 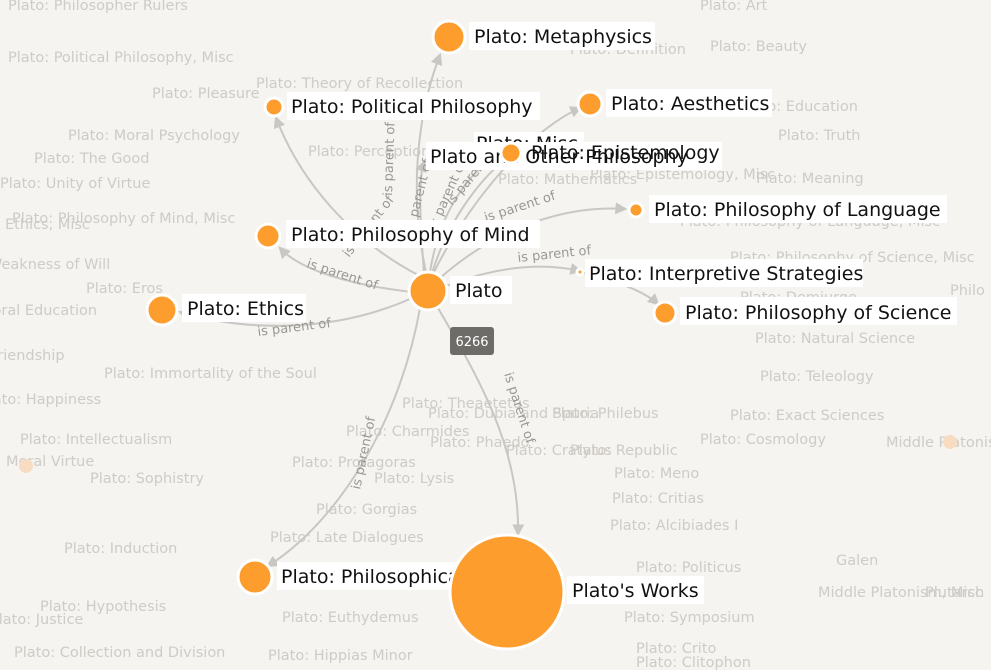 What do you see at coordinates (366, 510) in the screenshot?
I see `bg-label: Plato: Gorgias` at bounding box center [366, 510].